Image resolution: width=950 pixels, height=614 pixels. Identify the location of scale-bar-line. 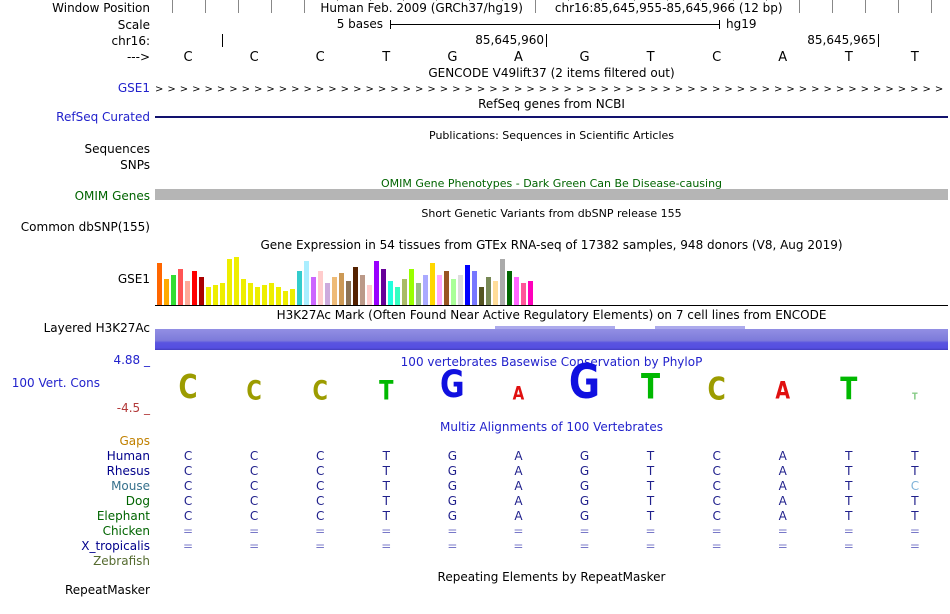
(555, 24).